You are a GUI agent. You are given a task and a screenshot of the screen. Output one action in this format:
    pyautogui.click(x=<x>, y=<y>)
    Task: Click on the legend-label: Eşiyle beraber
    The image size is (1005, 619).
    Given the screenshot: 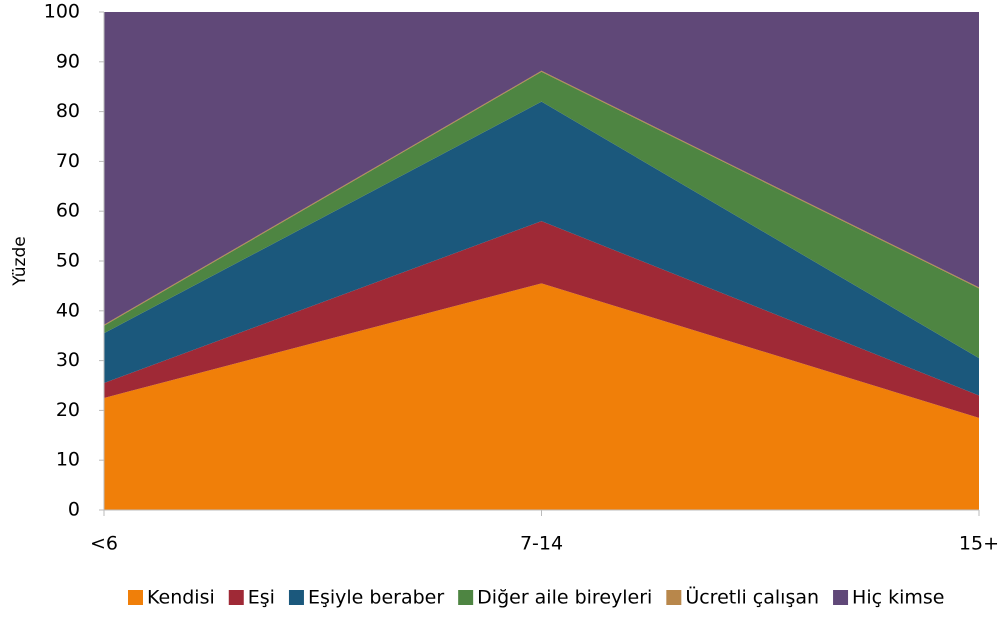 What is the action you would take?
    pyautogui.click(x=376, y=598)
    